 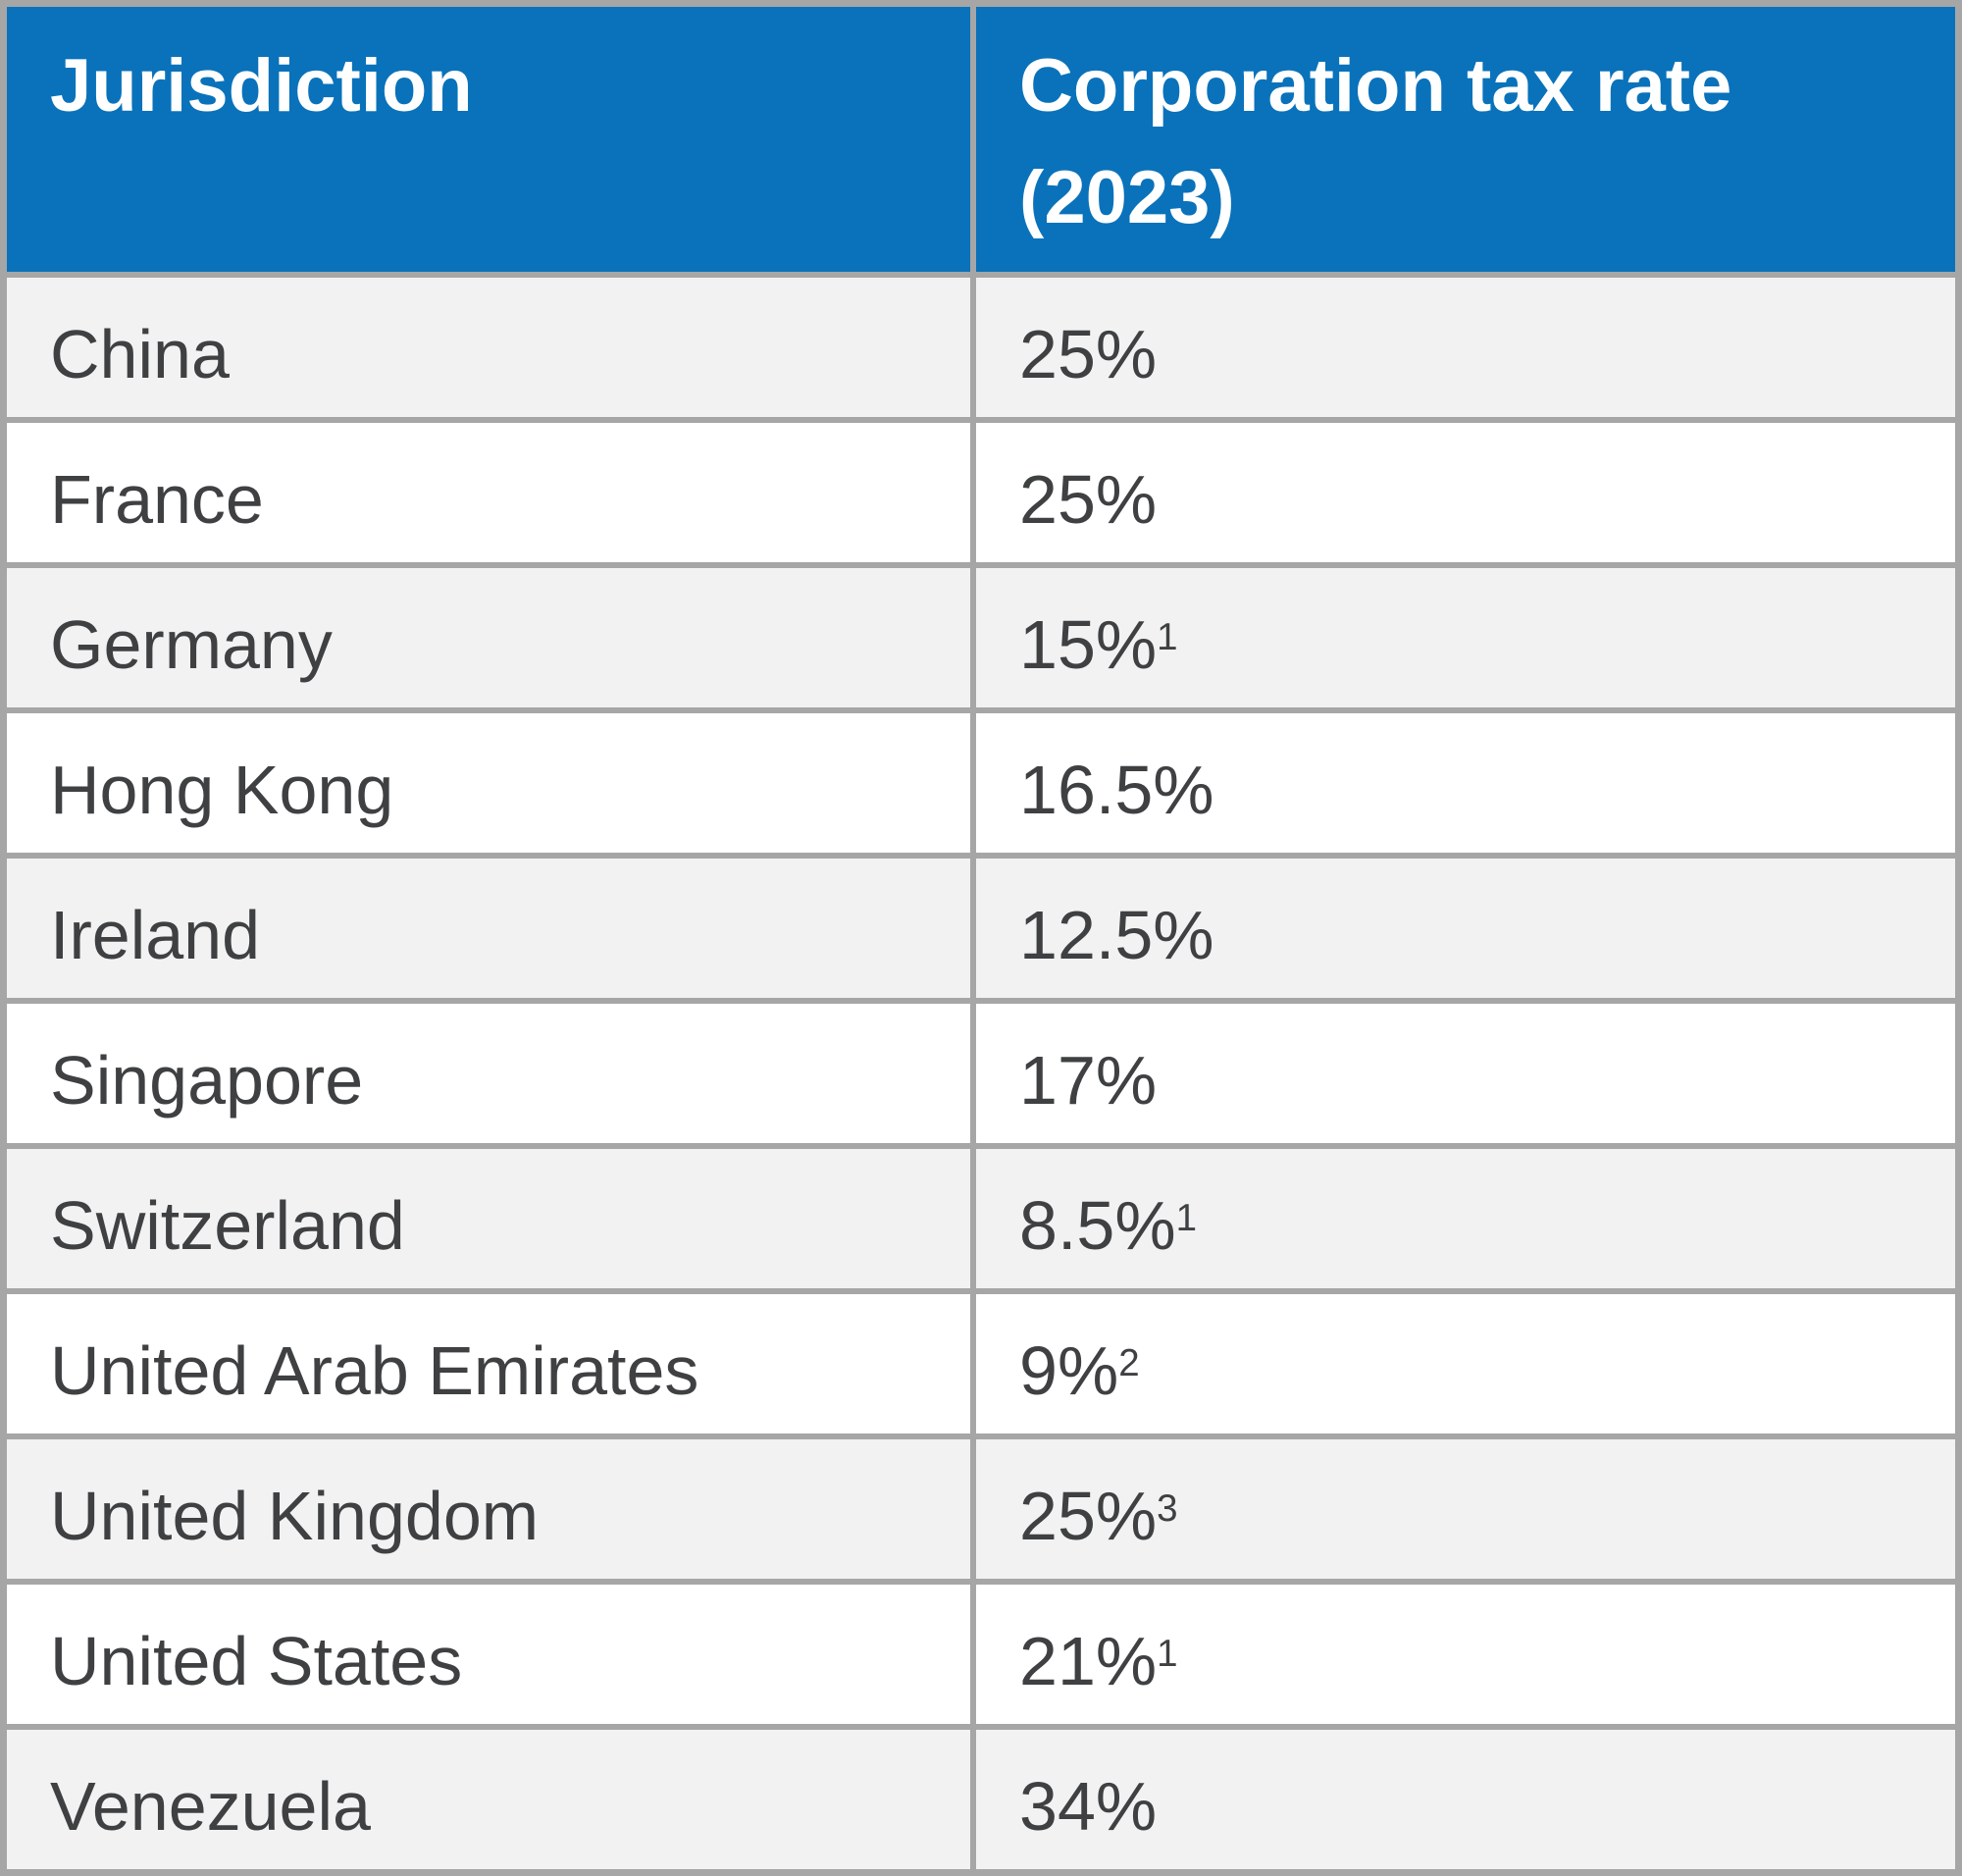 I want to click on rate-value: 34%, so click(x=1088, y=1806).